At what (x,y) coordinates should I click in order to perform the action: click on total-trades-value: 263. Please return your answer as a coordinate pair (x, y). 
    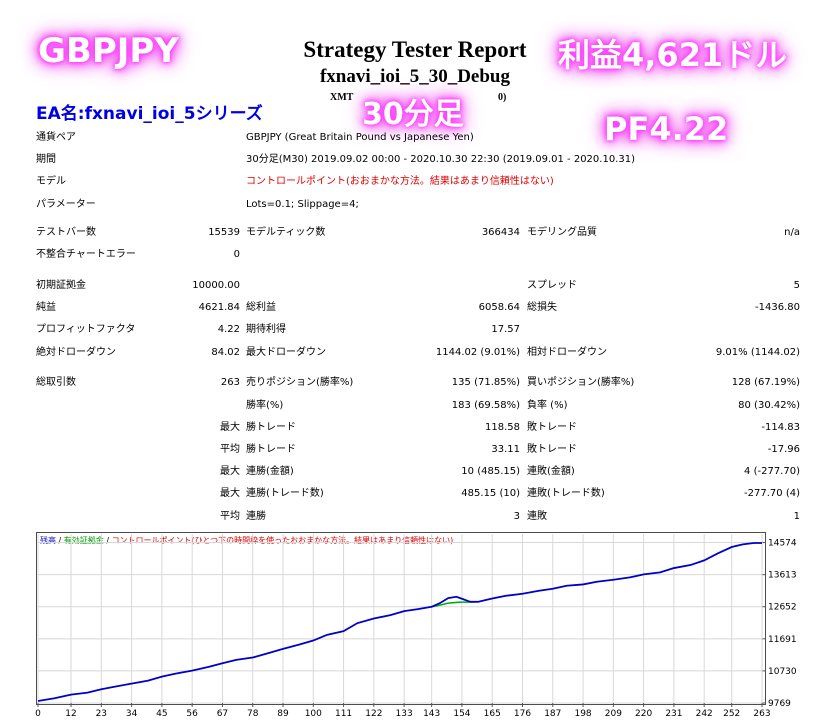
    Looking at the image, I should click on (230, 382).